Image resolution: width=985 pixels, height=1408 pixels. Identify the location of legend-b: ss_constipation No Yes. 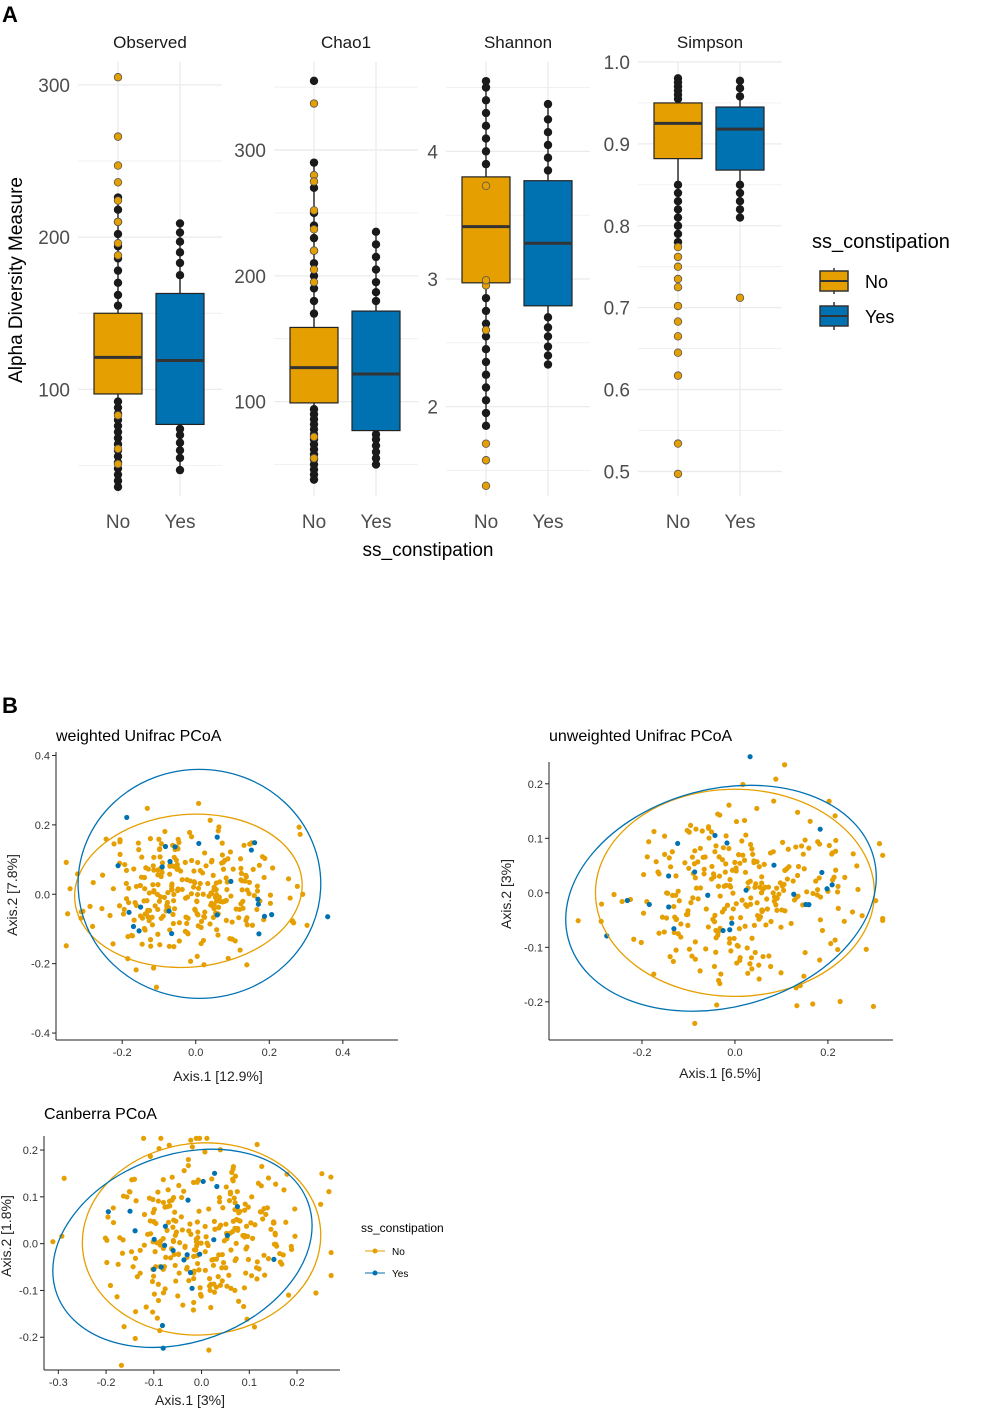
(402, 1250).